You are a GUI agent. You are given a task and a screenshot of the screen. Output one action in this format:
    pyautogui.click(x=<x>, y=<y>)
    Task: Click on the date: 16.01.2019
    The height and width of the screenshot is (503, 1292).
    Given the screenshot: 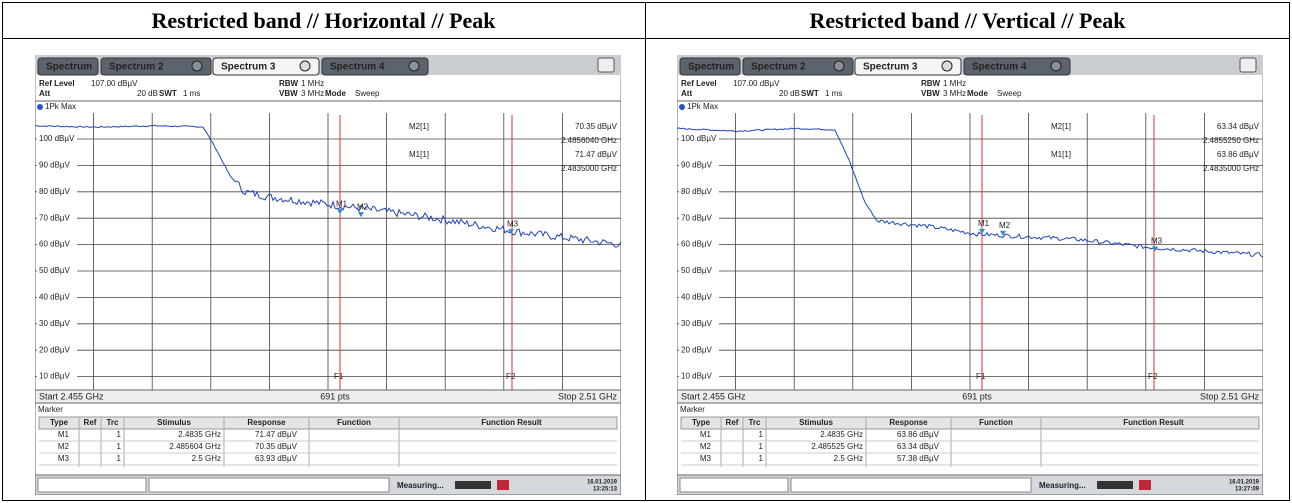 What is the action you would take?
    pyautogui.click(x=602, y=483)
    